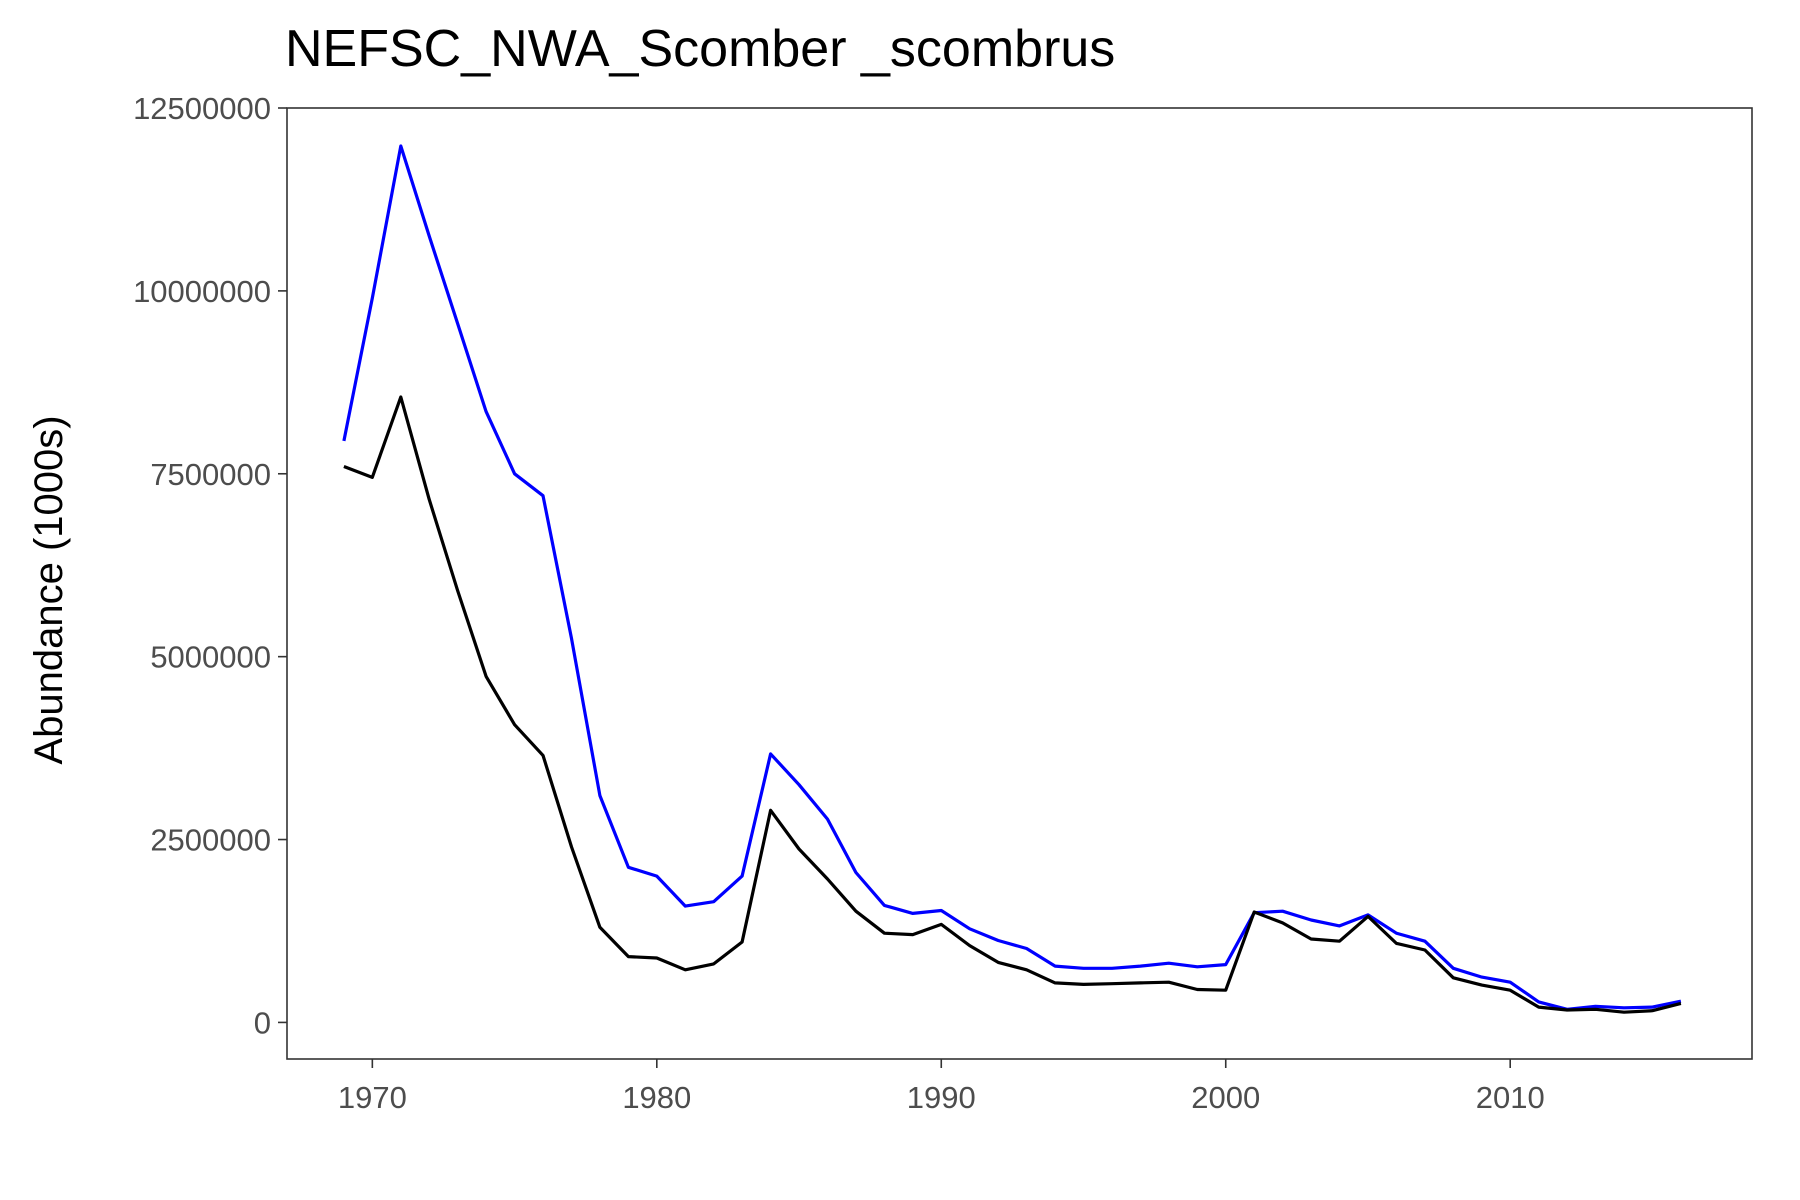 Image resolution: width=1800 pixels, height=1200 pixels. Describe the element at coordinates (210, 840) in the screenshot. I see `y-tick-label: 2500000` at that location.